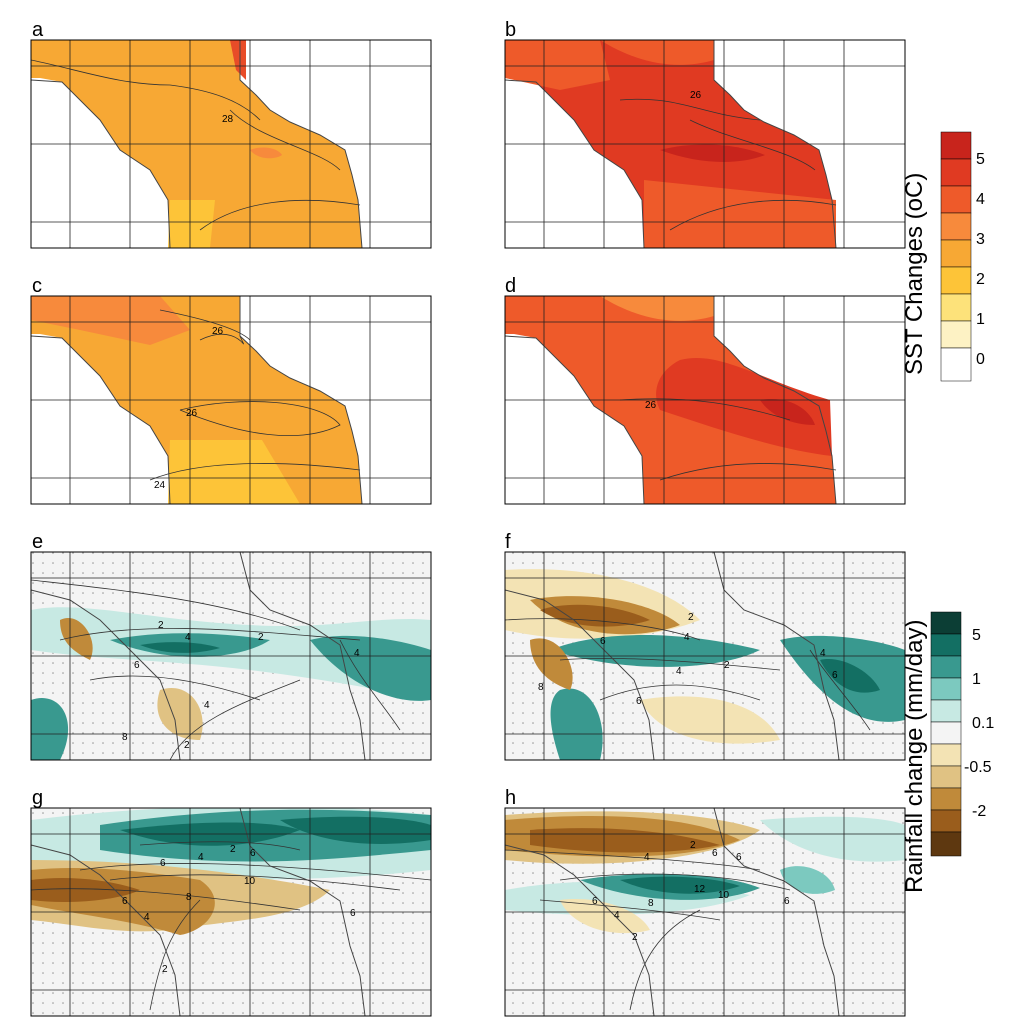 The height and width of the screenshot is (1024, 1024). I want to click on panel-g: 2 4 6 6 10 8 6 4 6 2, so click(231, 912).